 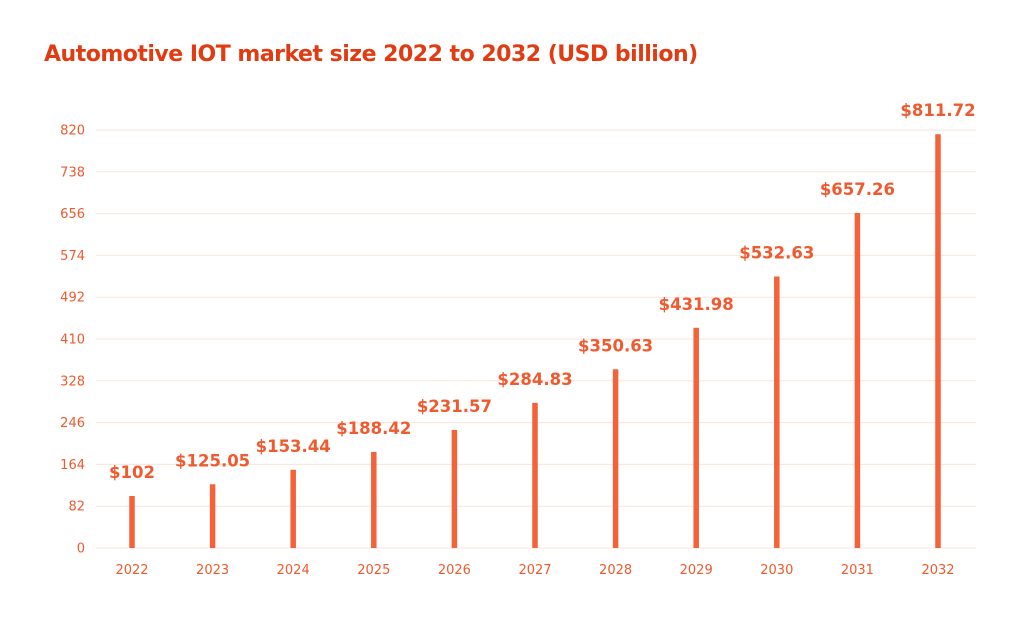 What do you see at coordinates (72, 256) in the screenshot?
I see `y-tick-label: 574` at bounding box center [72, 256].